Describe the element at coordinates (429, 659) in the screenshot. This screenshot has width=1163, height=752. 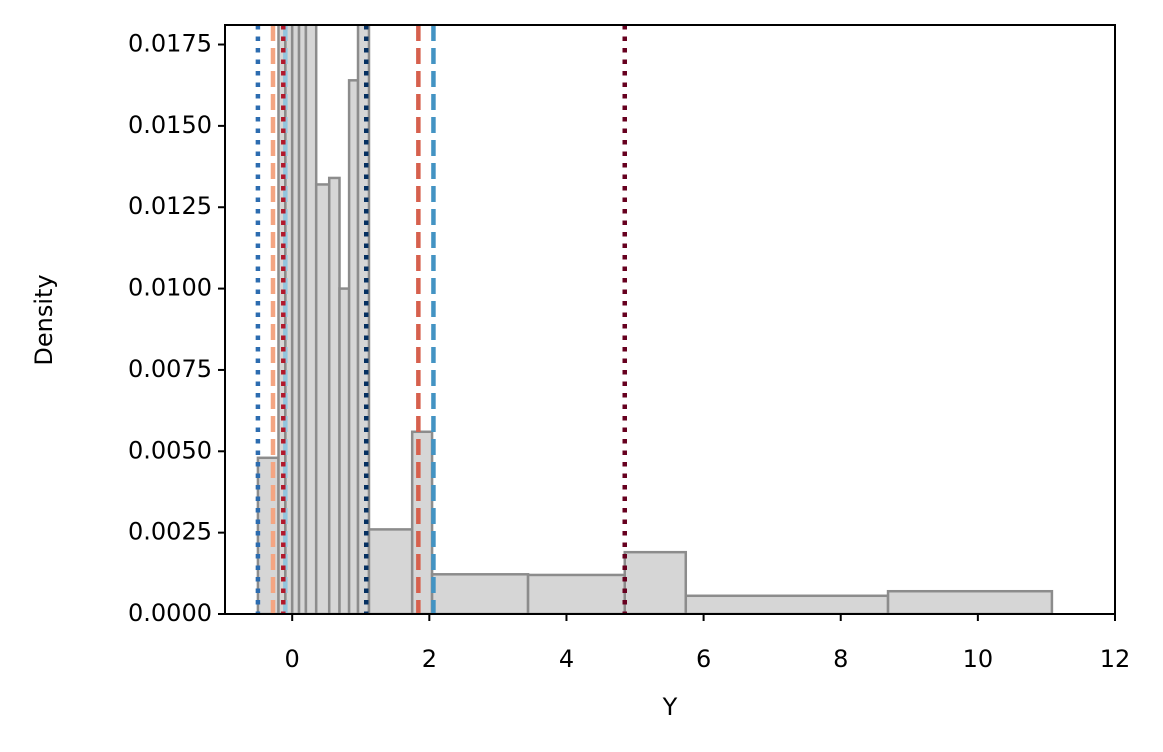
I see `x-tick-label: 2` at that location.